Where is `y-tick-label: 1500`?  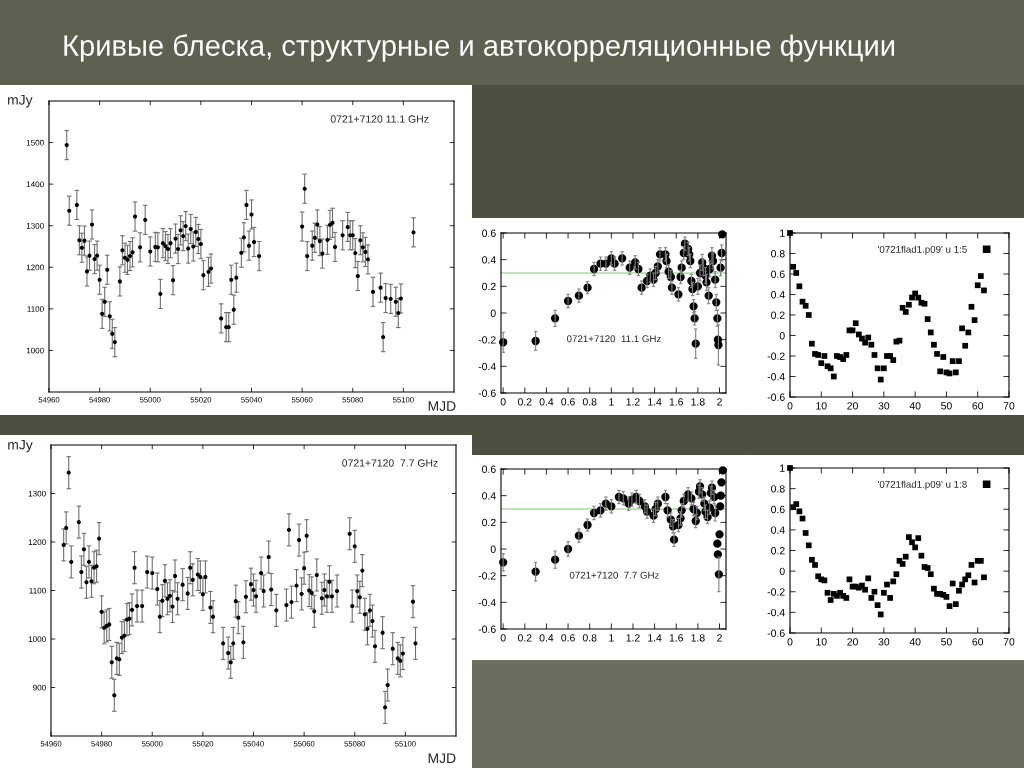 y-tick-label: 1500 is located at coordinates (35, 142).